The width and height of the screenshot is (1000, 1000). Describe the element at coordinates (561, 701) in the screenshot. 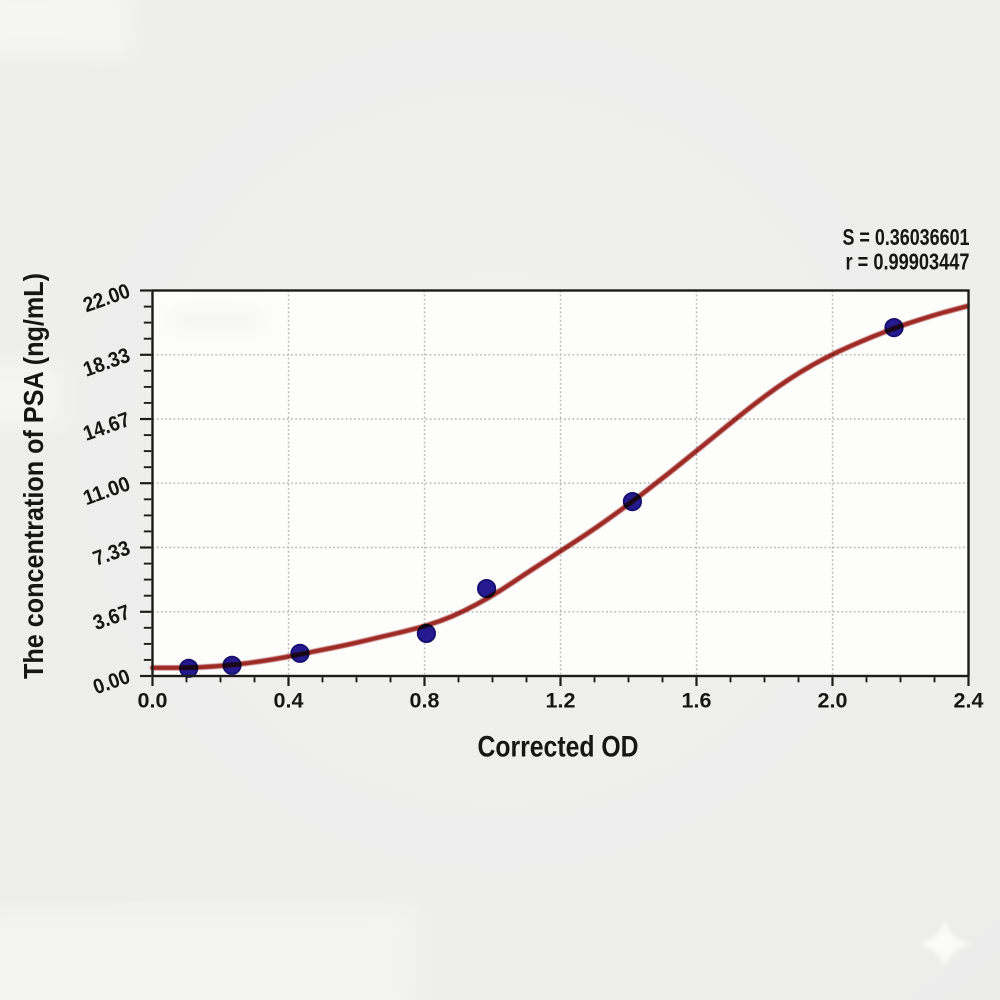

I see `svg-text: 1.2` at that location.